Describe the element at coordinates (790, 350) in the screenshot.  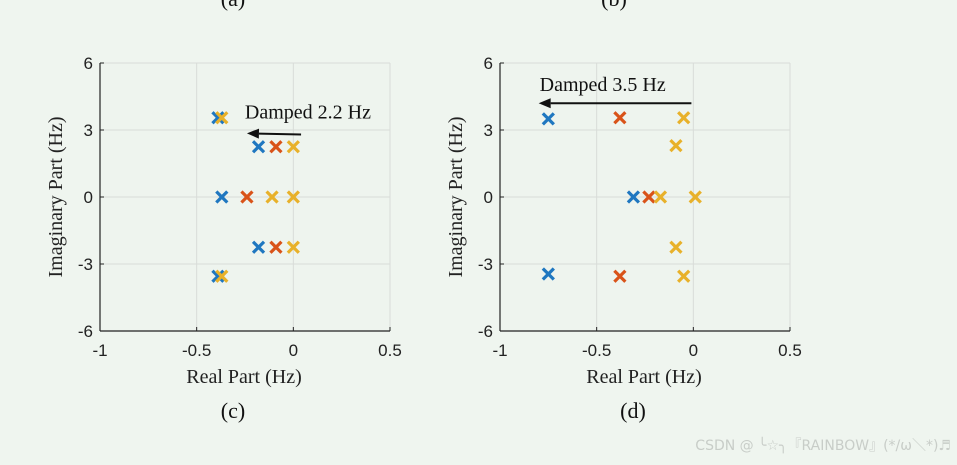
I see `chart1-xtick-label-3: 0.5` at that location.